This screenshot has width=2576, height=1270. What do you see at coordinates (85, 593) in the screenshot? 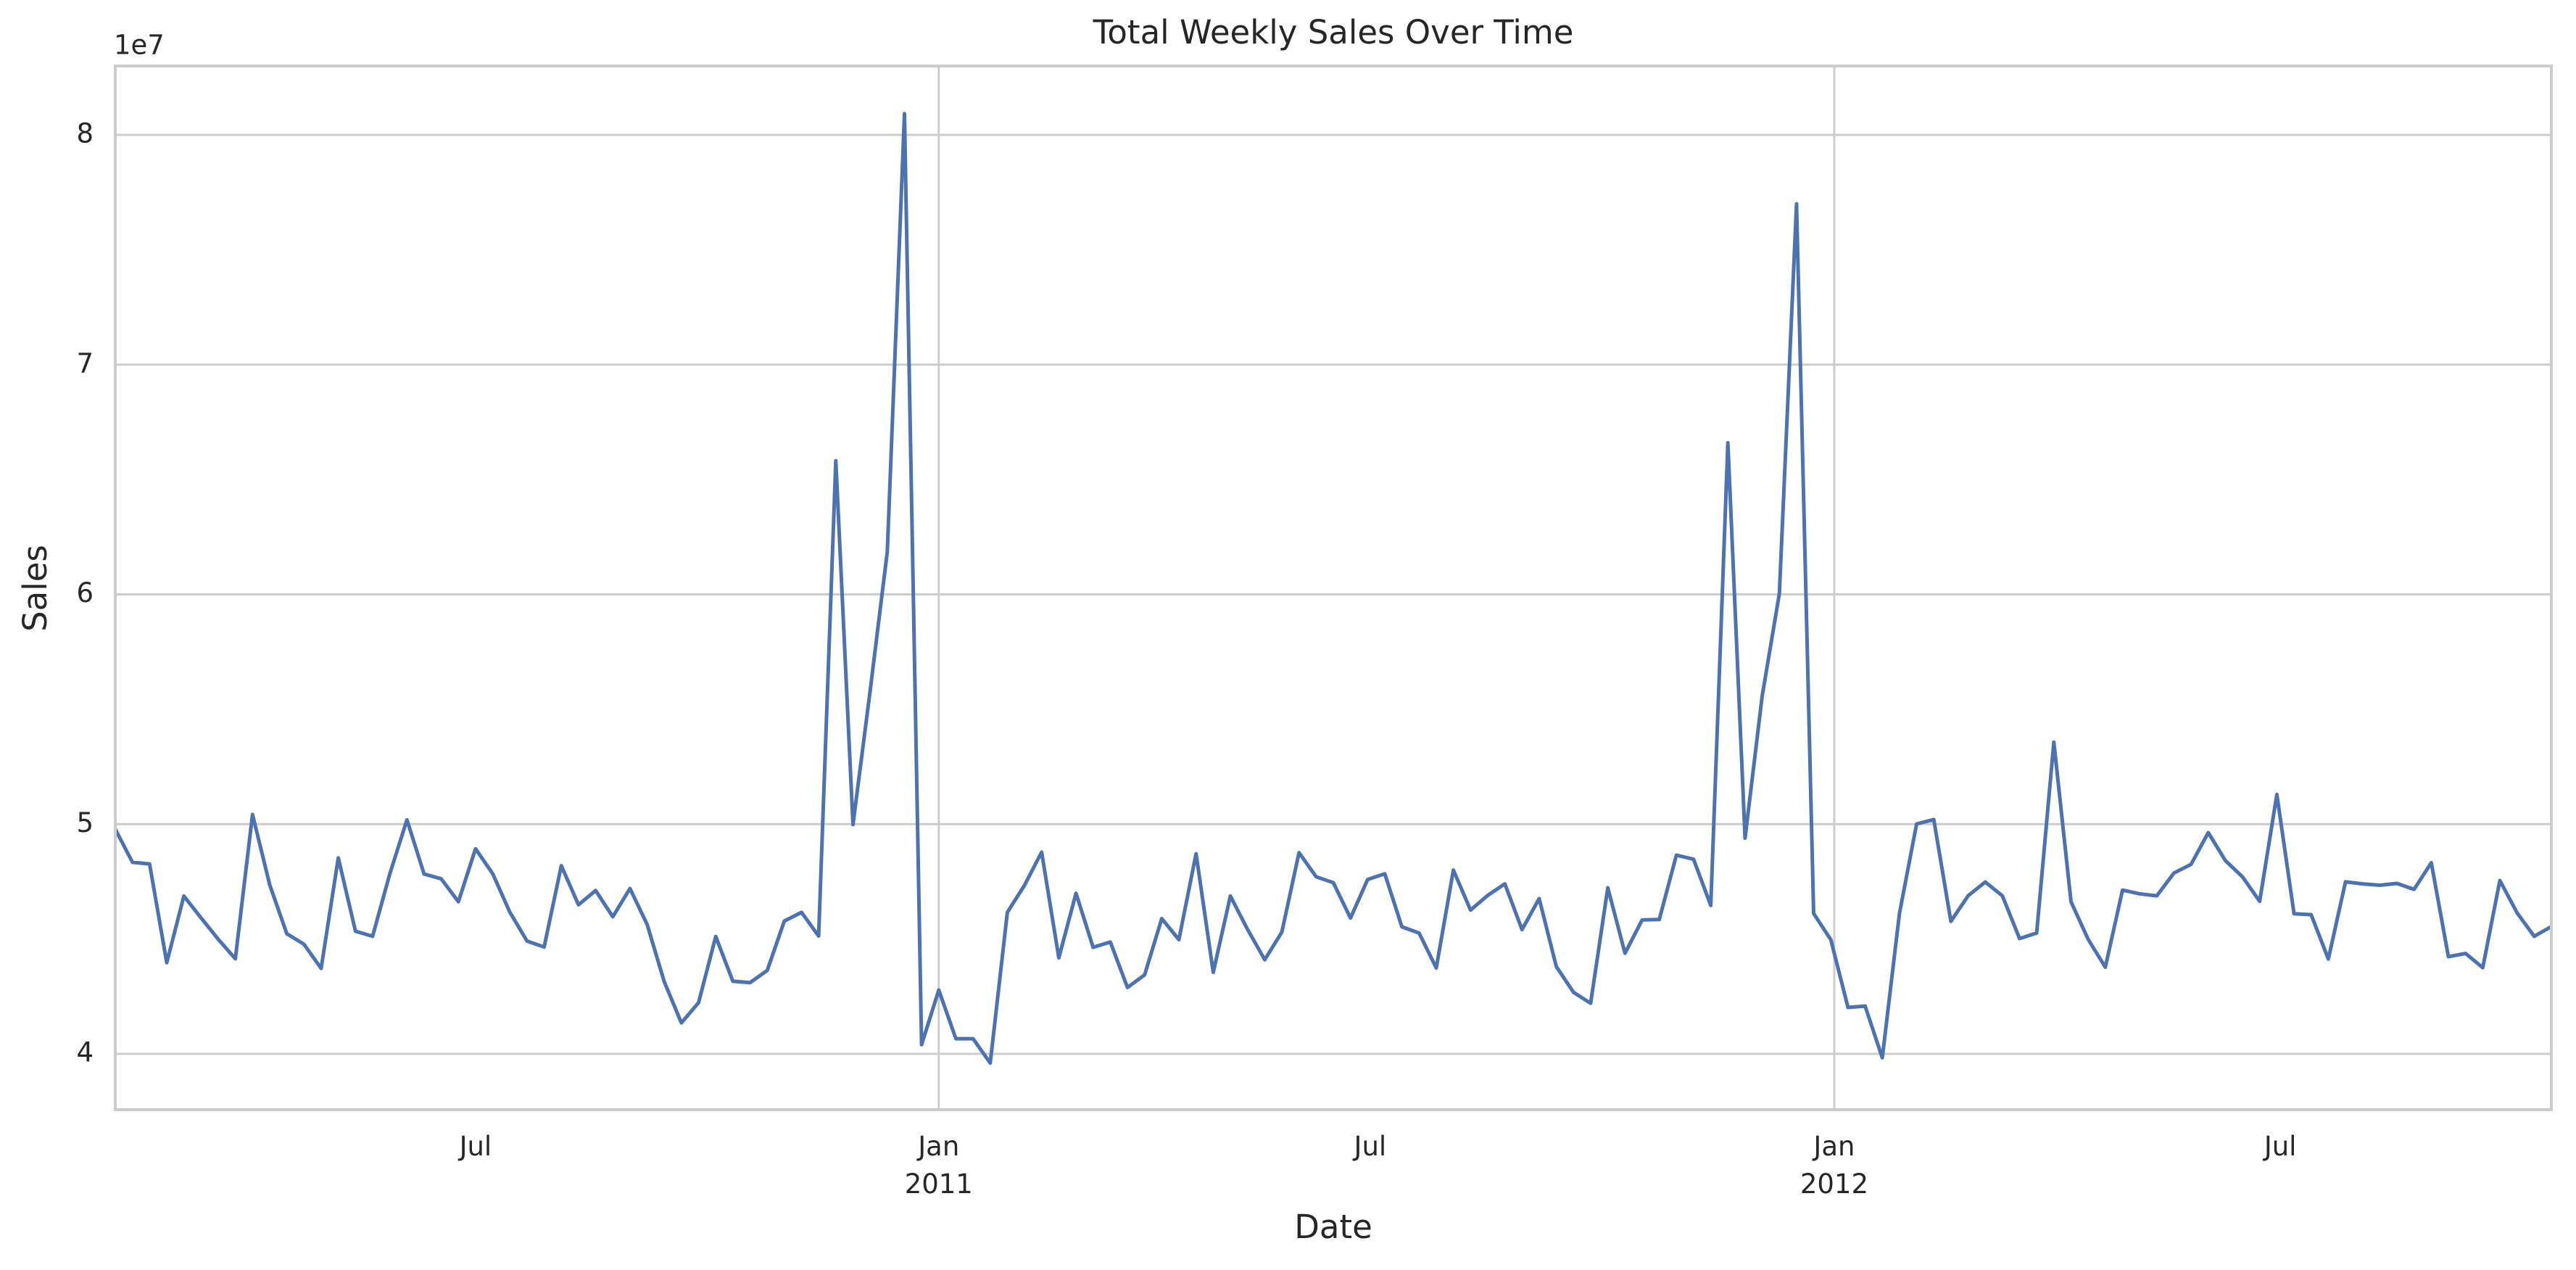
I see `y-tick-label: 6` at bounding box center [85, 593].